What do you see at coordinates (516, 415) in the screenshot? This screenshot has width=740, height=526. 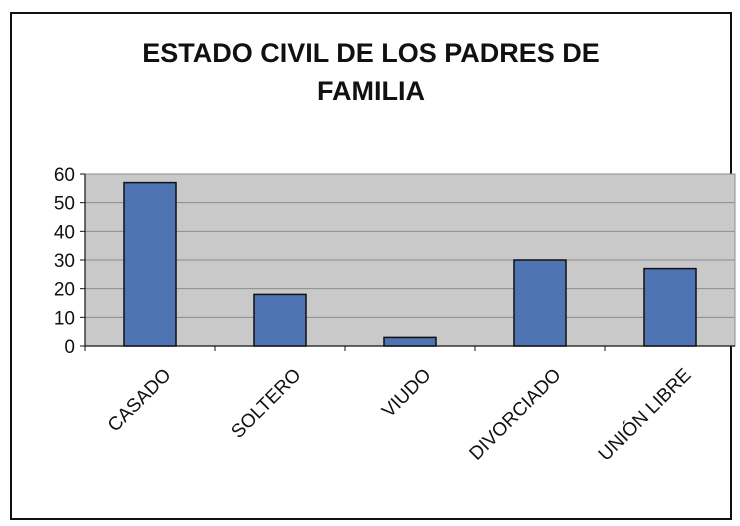 I see `category-label: DIVORCIADO` at bounding box center [516, 415].